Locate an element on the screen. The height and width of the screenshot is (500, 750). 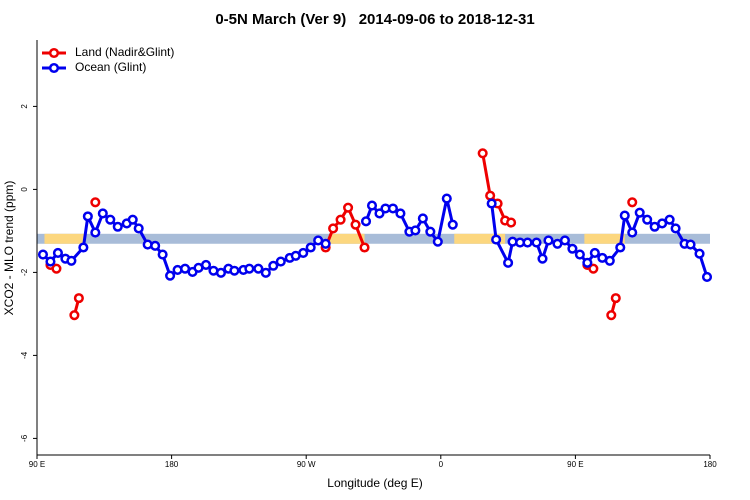
x-tick-label: 0 is located at coordinates (441, 464).